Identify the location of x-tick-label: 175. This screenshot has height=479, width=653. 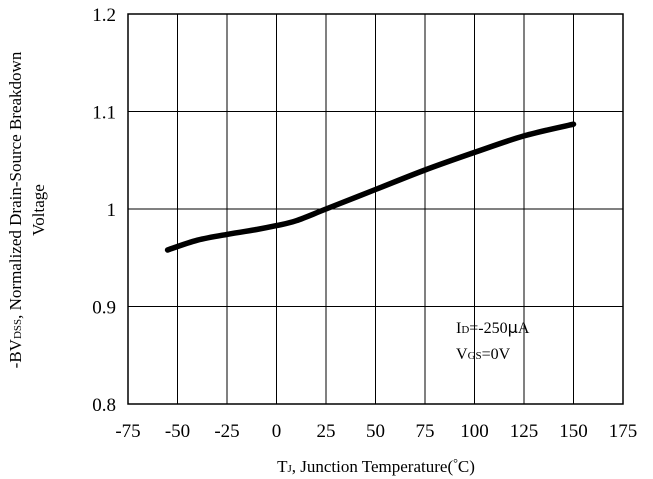
(623, 431).